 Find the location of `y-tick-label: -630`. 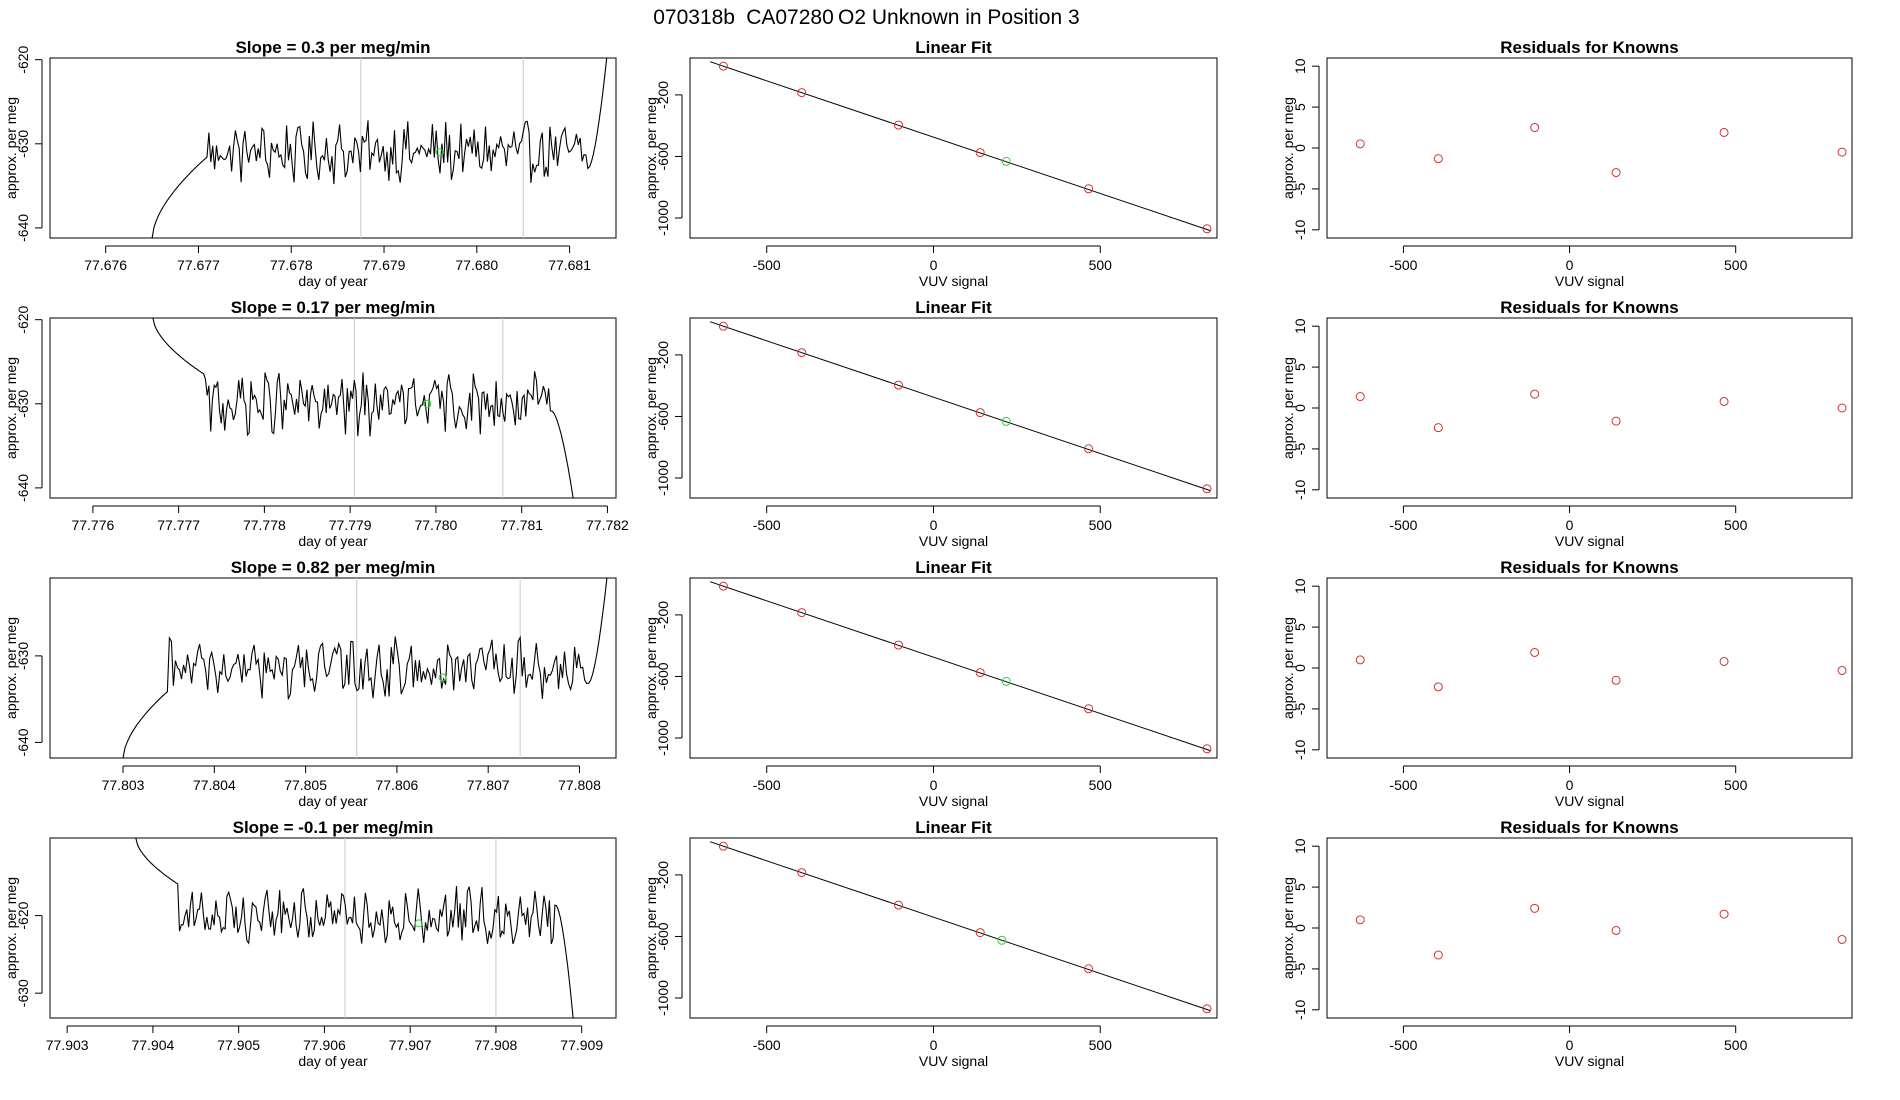

y-tick-label: -630 is located at coordinates (23, 144).